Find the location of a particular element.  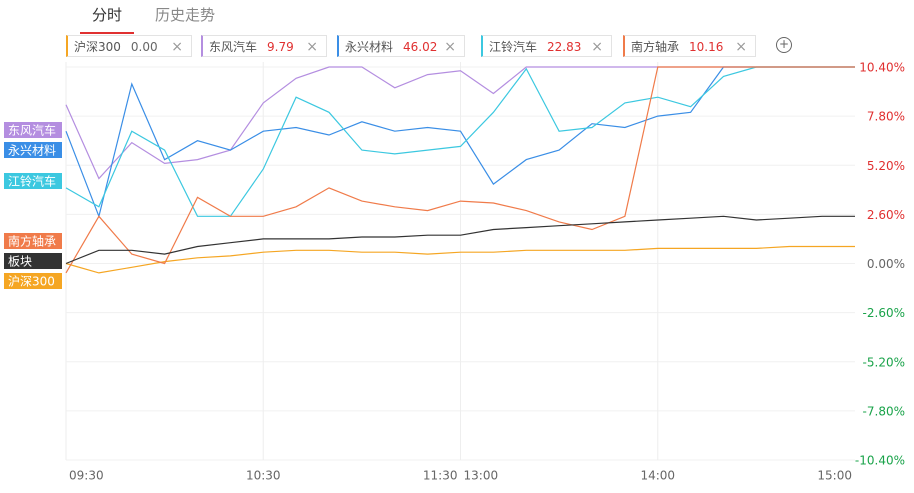

legend-item: 江铃汽车 22.83 × is located at coordinates (546, 46).